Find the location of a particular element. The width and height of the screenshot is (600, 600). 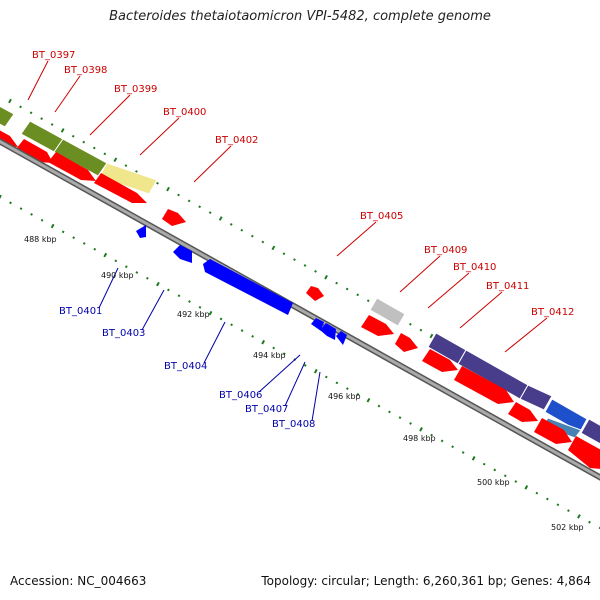

ruler-label: 492 kbp is located at coordinates (193, 314).